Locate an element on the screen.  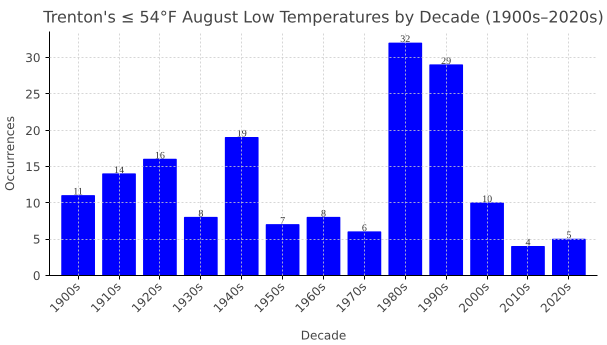
data-label: 32 is located at coordinates (405, 40).